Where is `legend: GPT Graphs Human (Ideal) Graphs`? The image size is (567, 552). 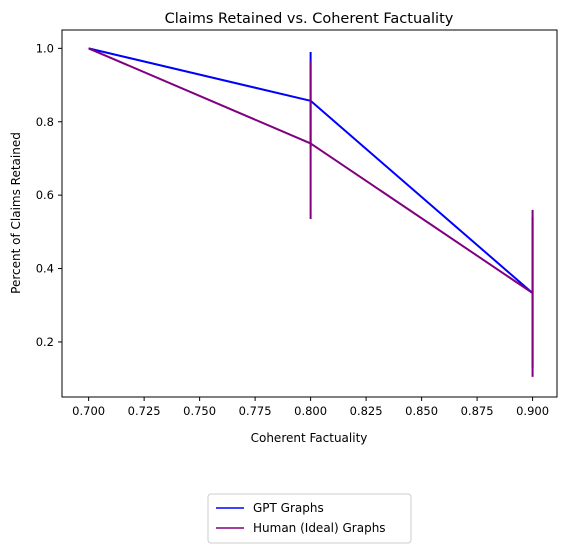 legend: GPT Graphs Human (Ideal) Graphs is located at coordinates (309, 518).